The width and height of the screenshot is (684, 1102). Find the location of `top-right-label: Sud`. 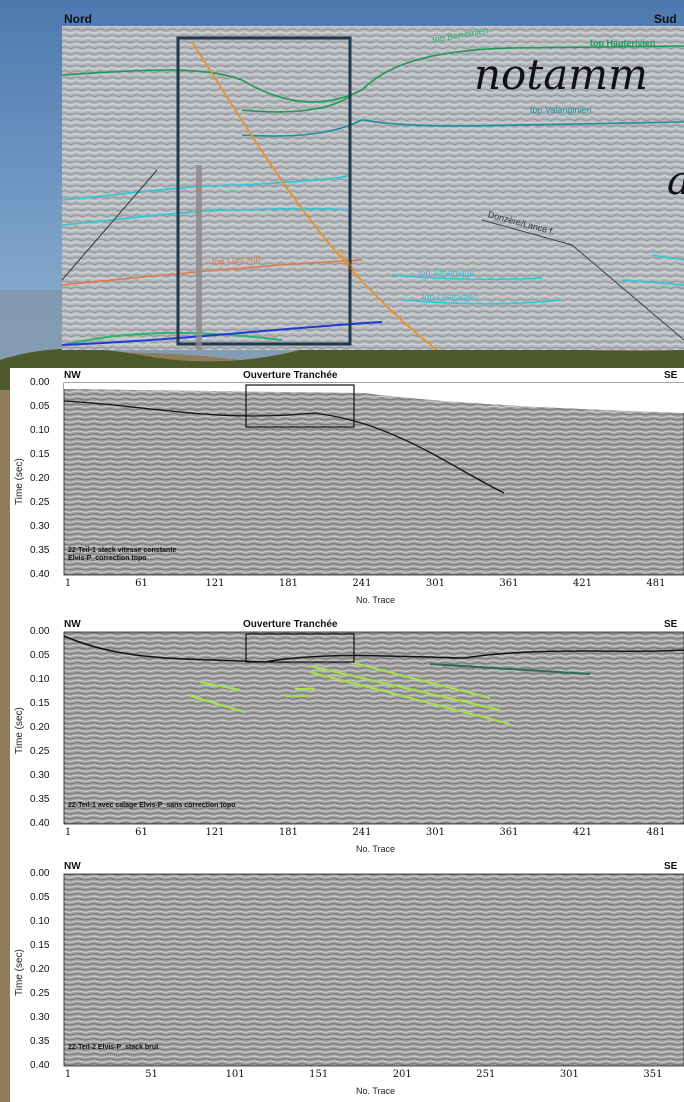

top-right-label: Sud is located at coordinates (665, 19).